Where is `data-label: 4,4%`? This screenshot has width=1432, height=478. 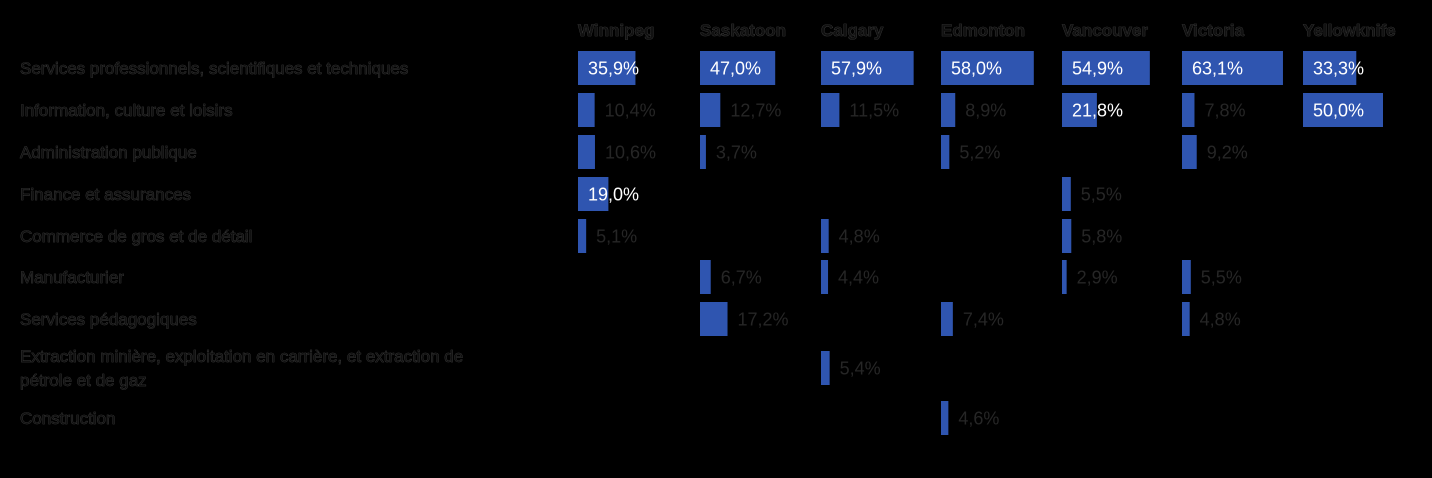
data-label: 4,4% is located at coordinates (858, 278).